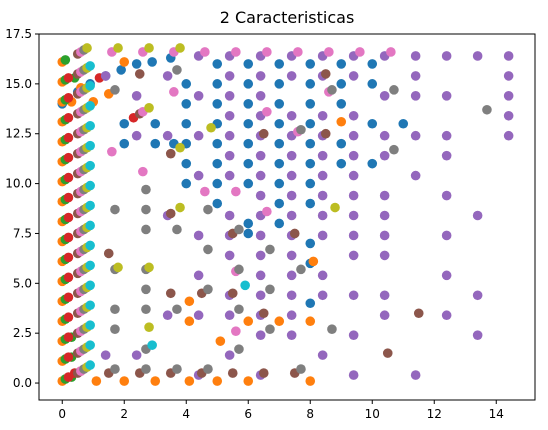  What do you see at coordinates (18, 84) in the screenshot?
I see `y-tick-label: 15.0` at bounding box center [18, 84].